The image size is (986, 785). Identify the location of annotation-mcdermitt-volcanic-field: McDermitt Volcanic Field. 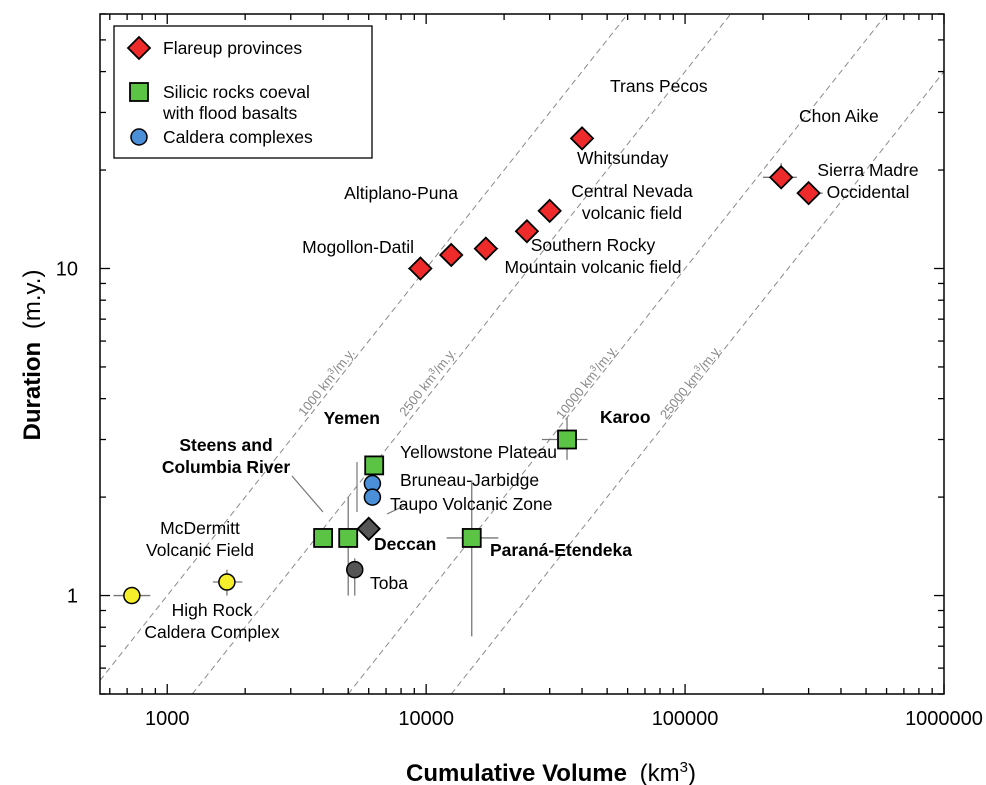
(200, 539).